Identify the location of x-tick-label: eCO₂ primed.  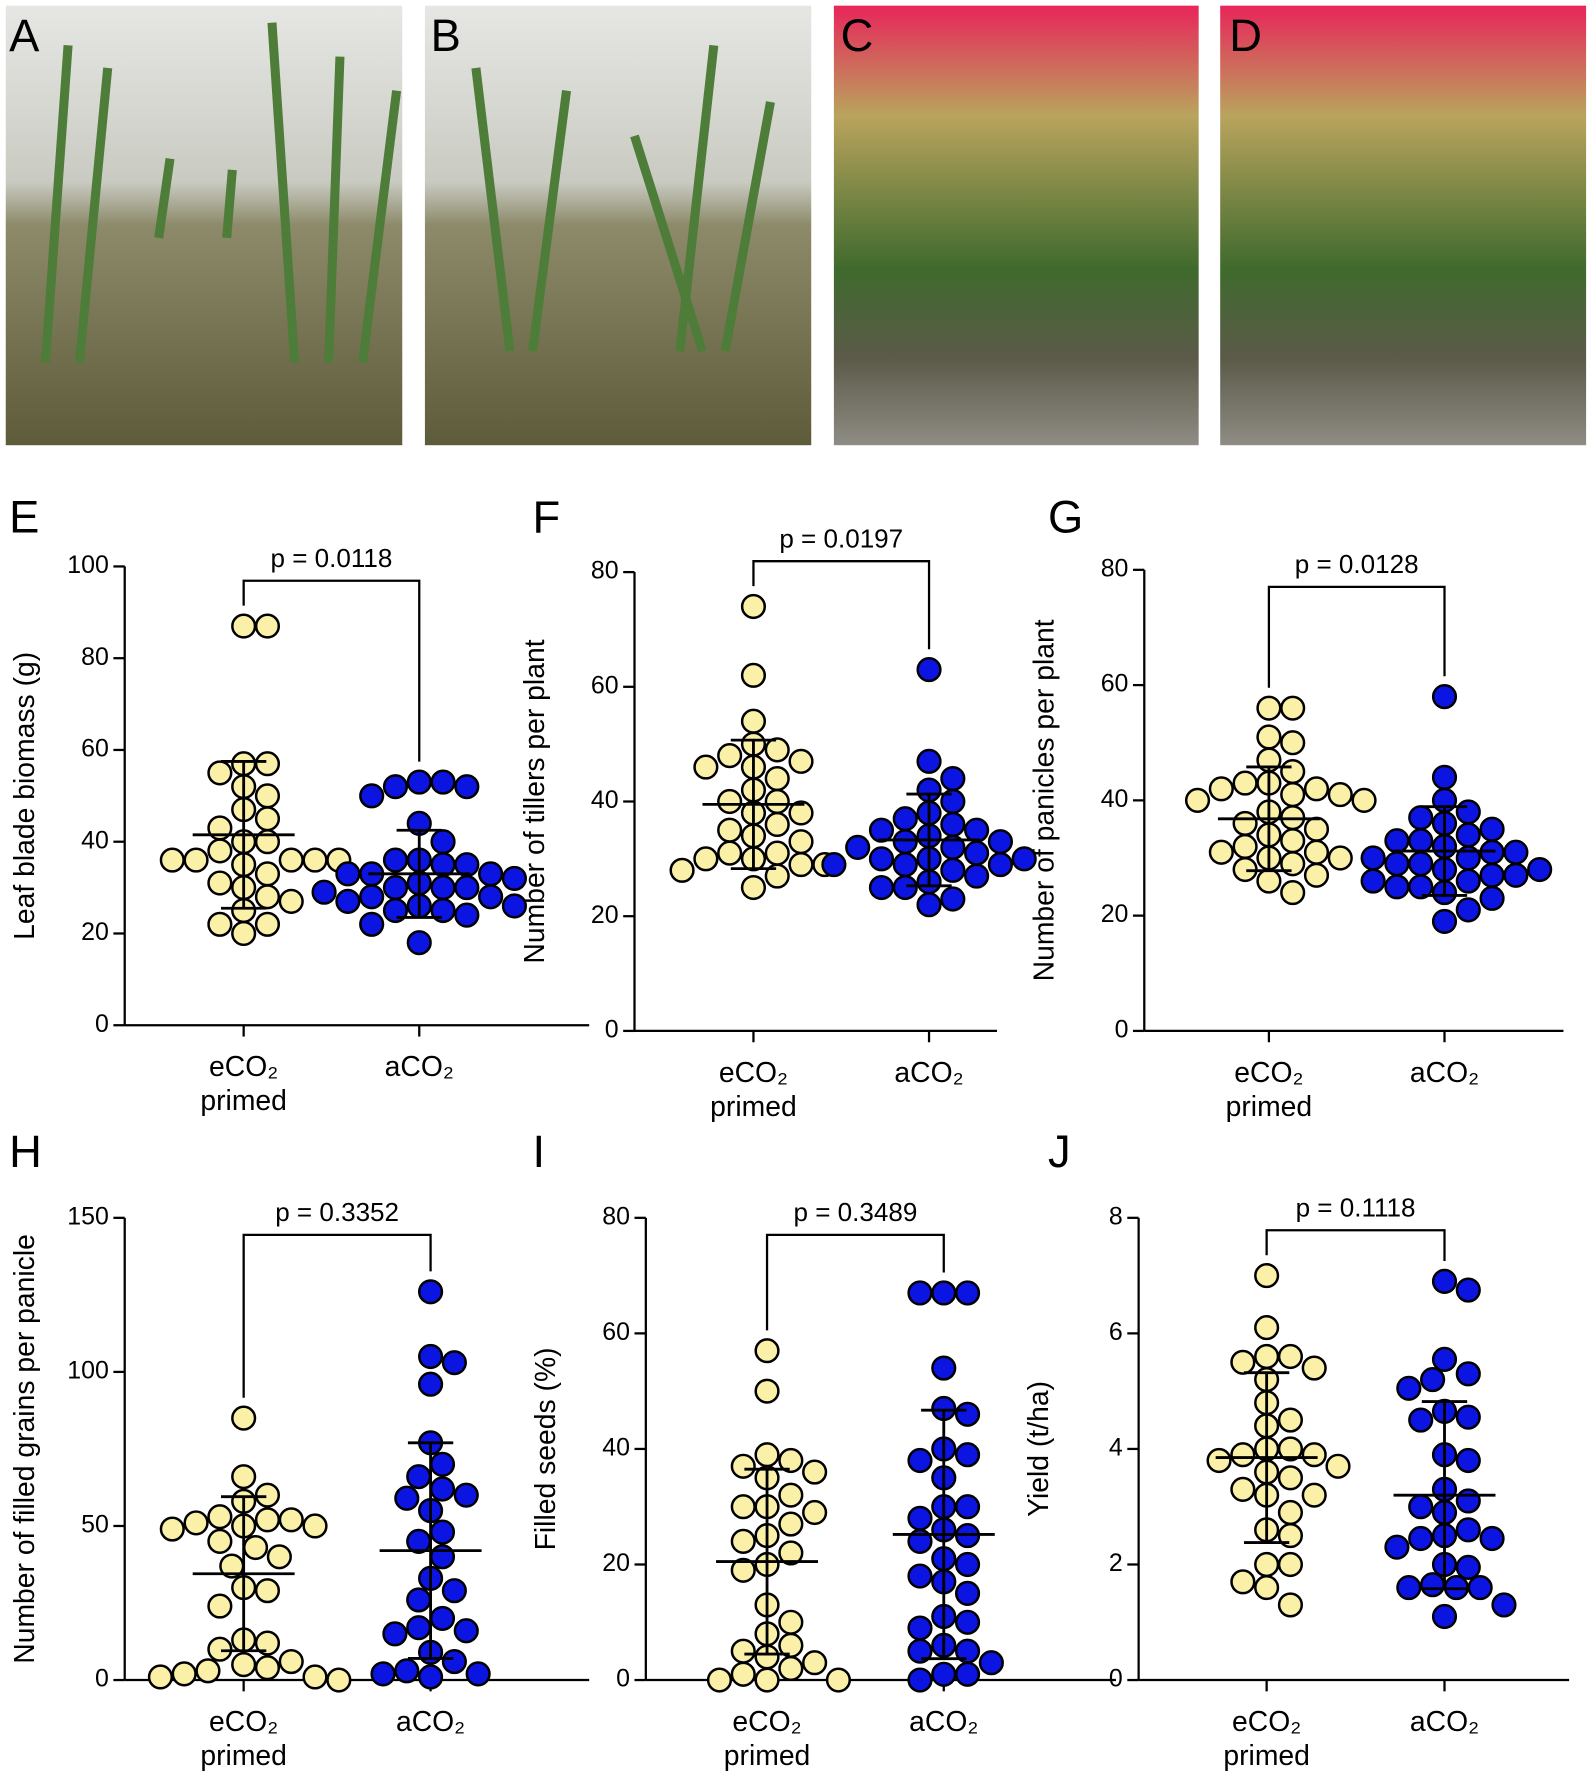
(767, 1739).